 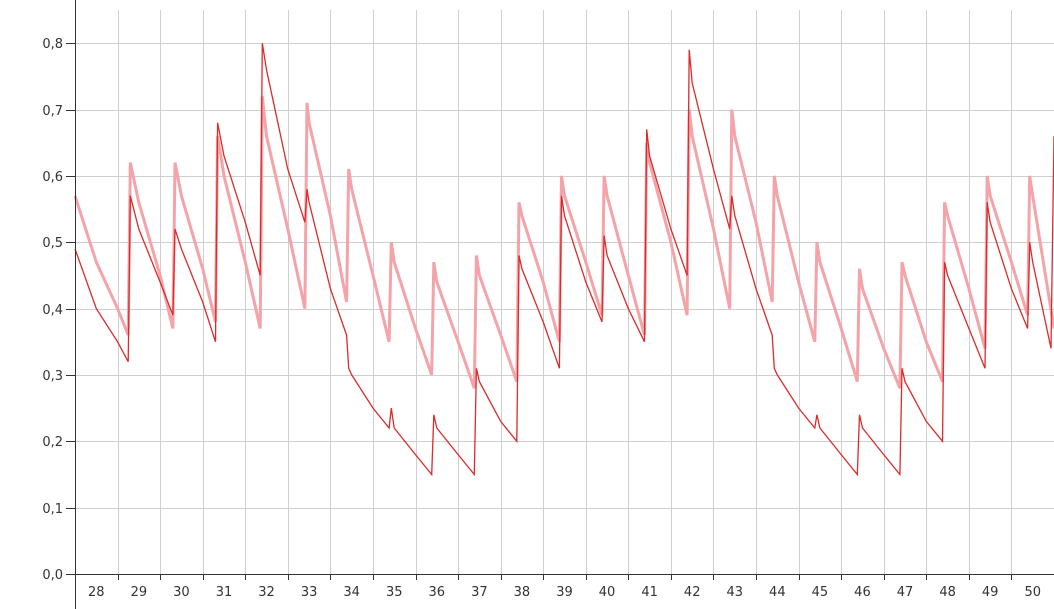 What do you see at coordinates (52, 44) in the screenshot?
I see `y-tick-label: 0,8` at bounding box center [52, 44].